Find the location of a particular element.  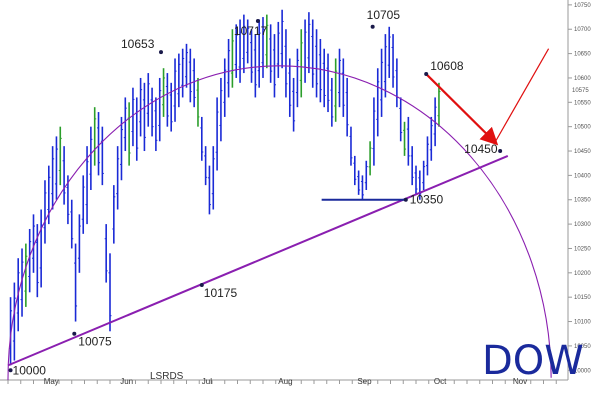

chart-title: DOW is located at coordinates (533, 361).